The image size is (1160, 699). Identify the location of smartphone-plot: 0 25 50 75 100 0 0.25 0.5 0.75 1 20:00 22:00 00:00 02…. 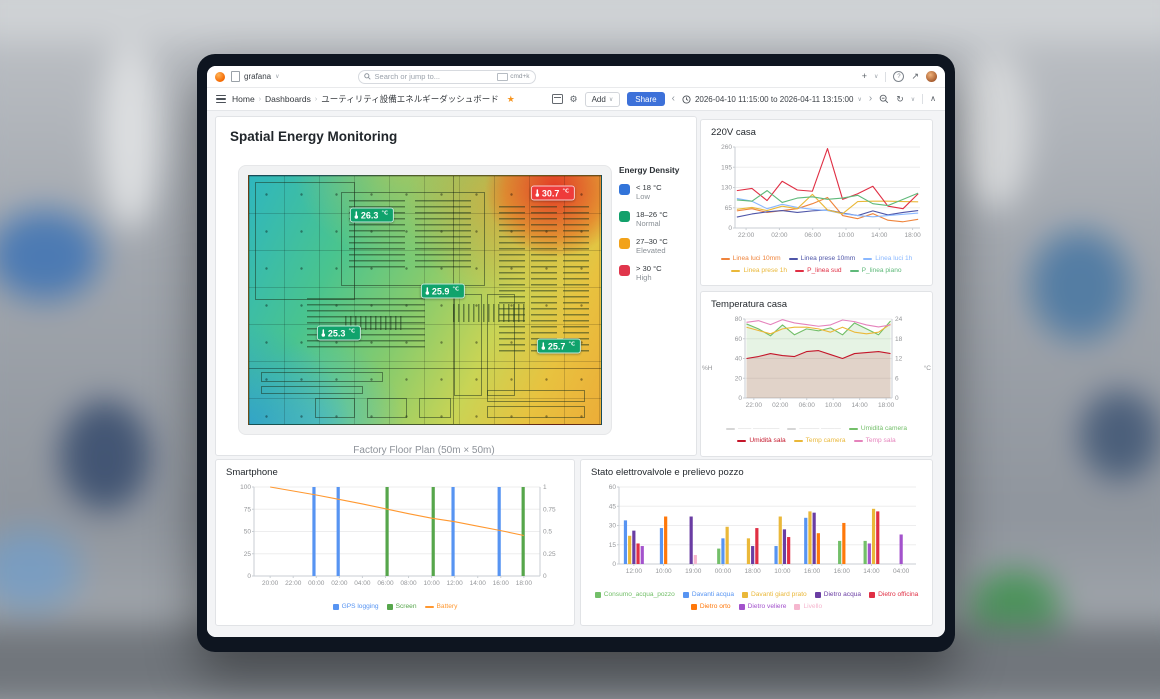
(396, 538).